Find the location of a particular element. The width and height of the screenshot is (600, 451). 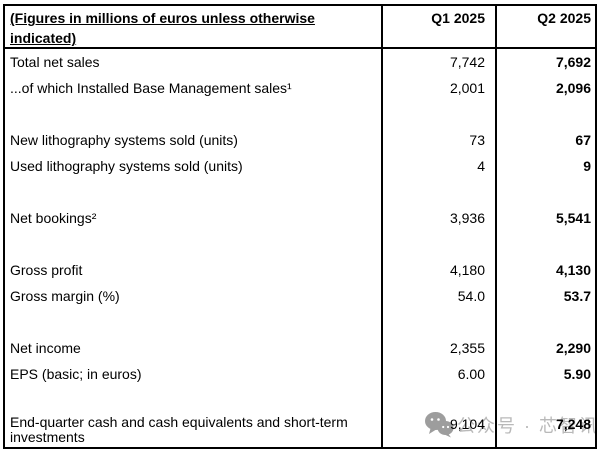

q2-value: 9 is located at coordinates (587, 166).